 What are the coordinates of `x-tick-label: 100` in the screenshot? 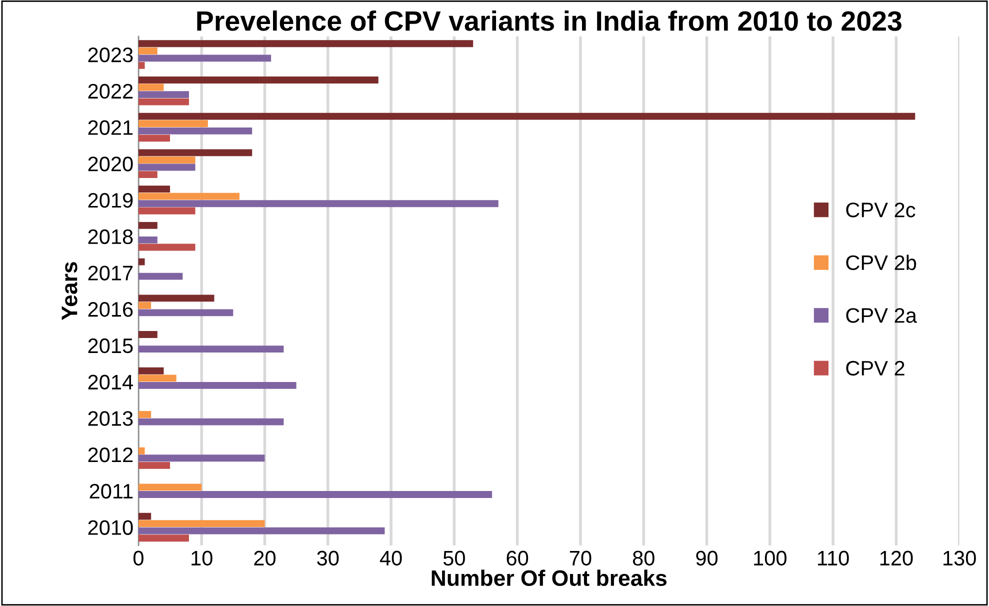 It's located at (770, 558).